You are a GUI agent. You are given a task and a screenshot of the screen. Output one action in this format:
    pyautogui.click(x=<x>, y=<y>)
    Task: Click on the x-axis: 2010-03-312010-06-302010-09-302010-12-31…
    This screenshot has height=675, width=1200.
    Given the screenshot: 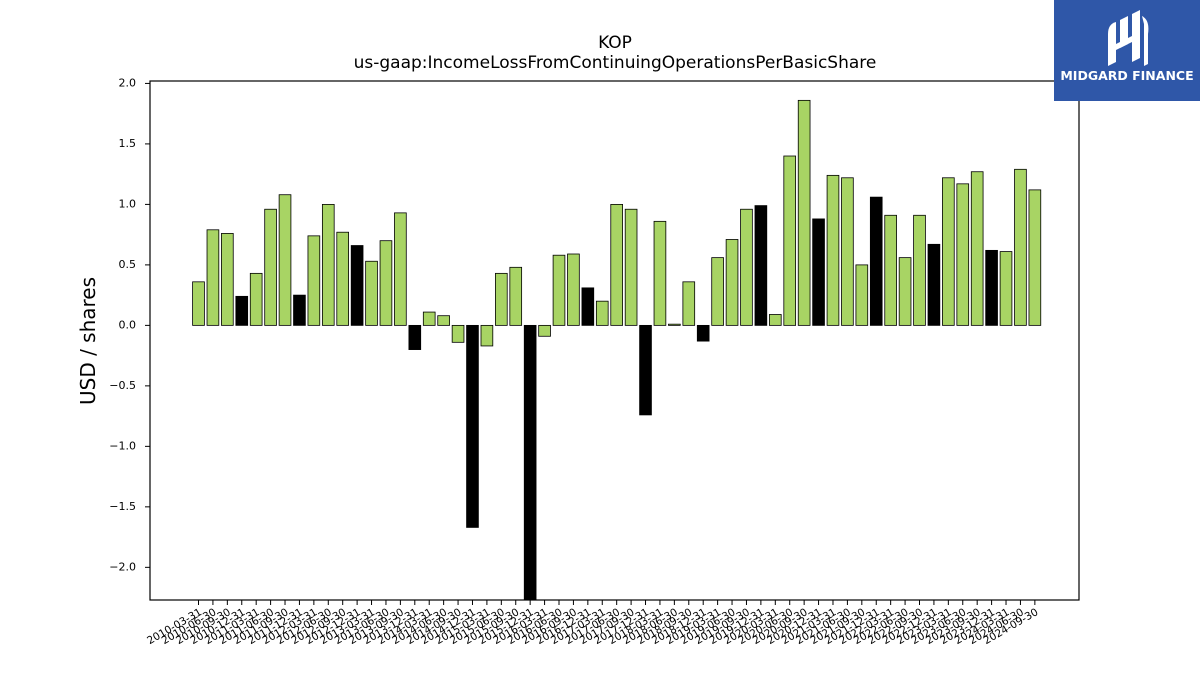 What is the action you would take?
    pyautogui.click(x=592, y=623)
    